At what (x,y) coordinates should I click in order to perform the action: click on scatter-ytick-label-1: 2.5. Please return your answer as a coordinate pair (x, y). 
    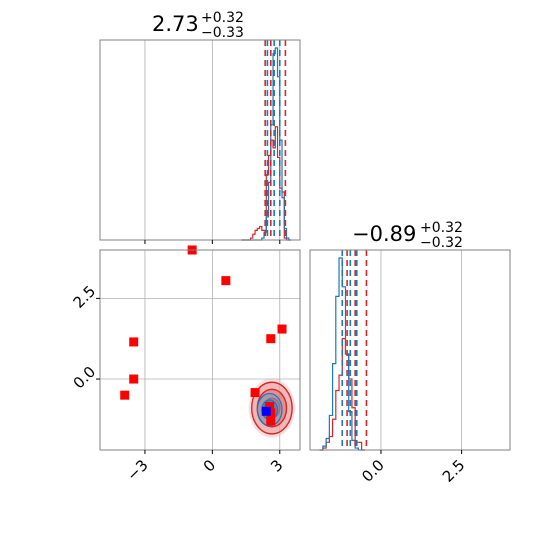
    Looking at the image, I should click on (85, 297).